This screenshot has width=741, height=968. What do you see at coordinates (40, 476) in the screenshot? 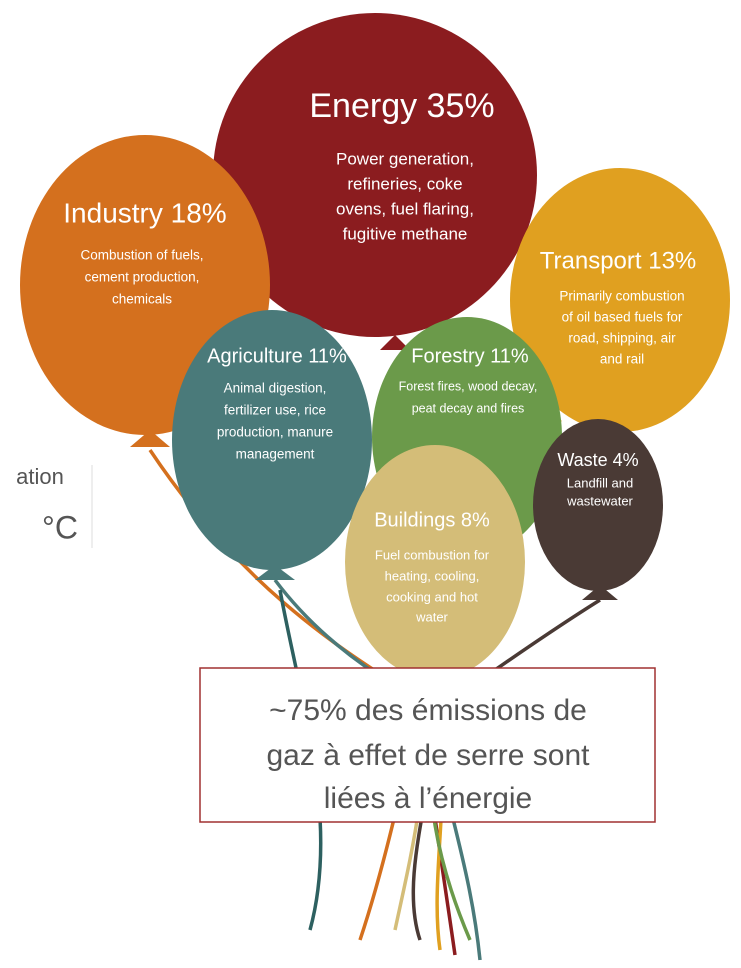
I see `side-text: ation` at bounding box center [40, 476].